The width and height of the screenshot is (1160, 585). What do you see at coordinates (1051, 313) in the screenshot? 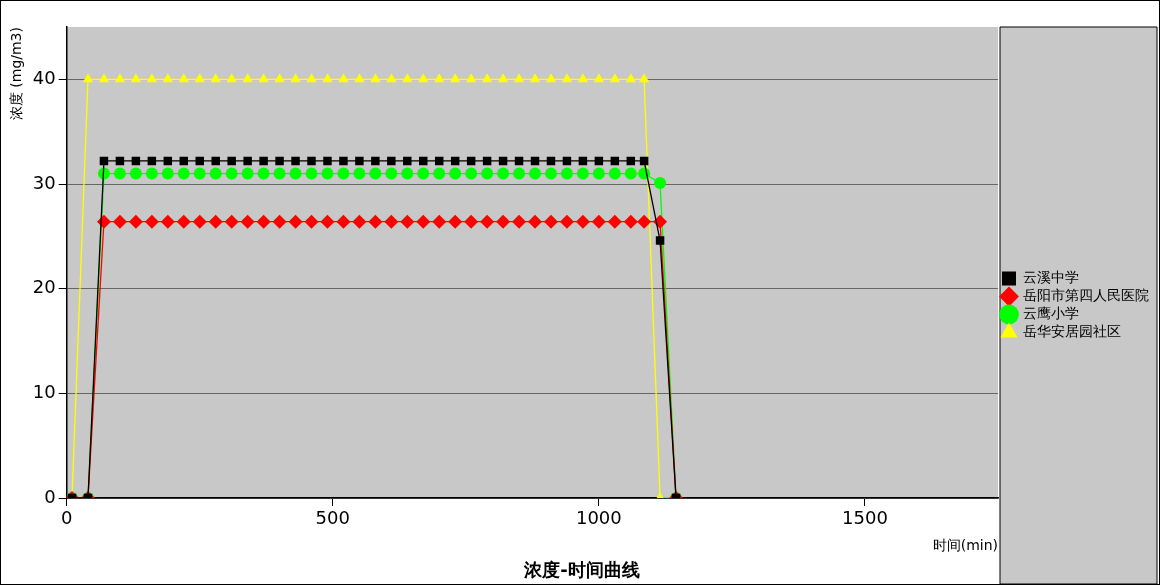
I see `legend-label: 云鹰小学` at bounding box center [1051, 313].